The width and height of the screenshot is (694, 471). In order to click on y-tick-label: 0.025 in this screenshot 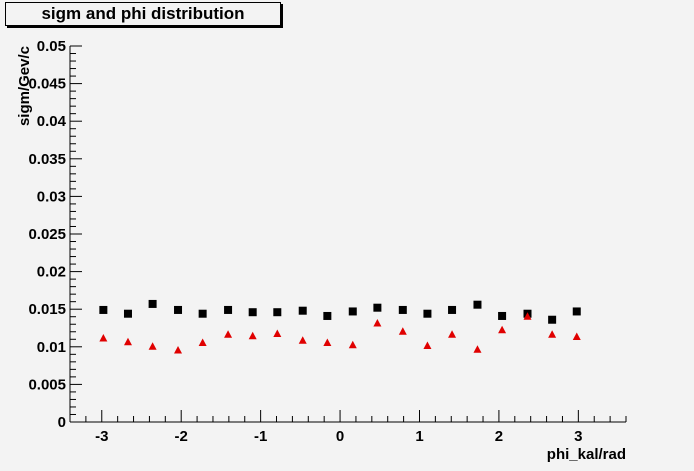, I will do `click(47, 234)`.